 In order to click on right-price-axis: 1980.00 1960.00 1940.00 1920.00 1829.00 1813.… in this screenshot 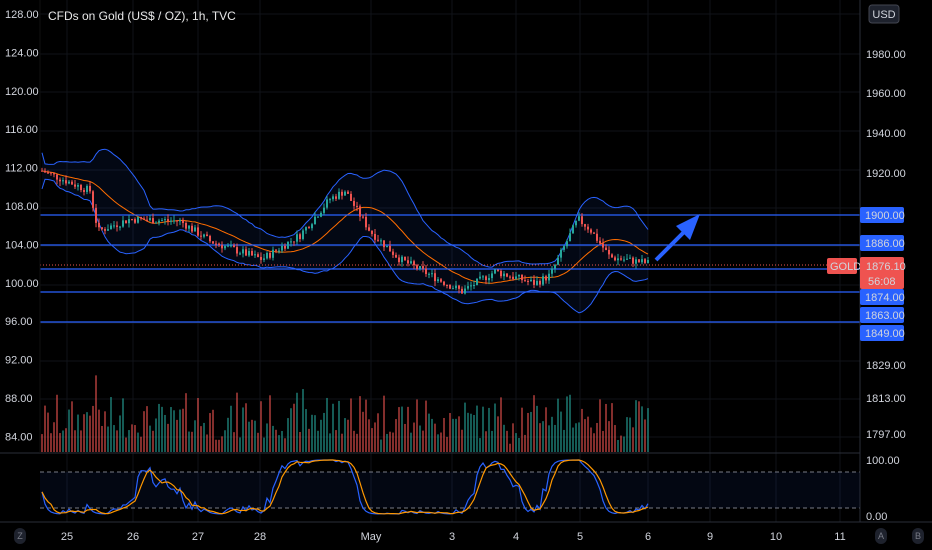, I will do `click(886, 245)`.